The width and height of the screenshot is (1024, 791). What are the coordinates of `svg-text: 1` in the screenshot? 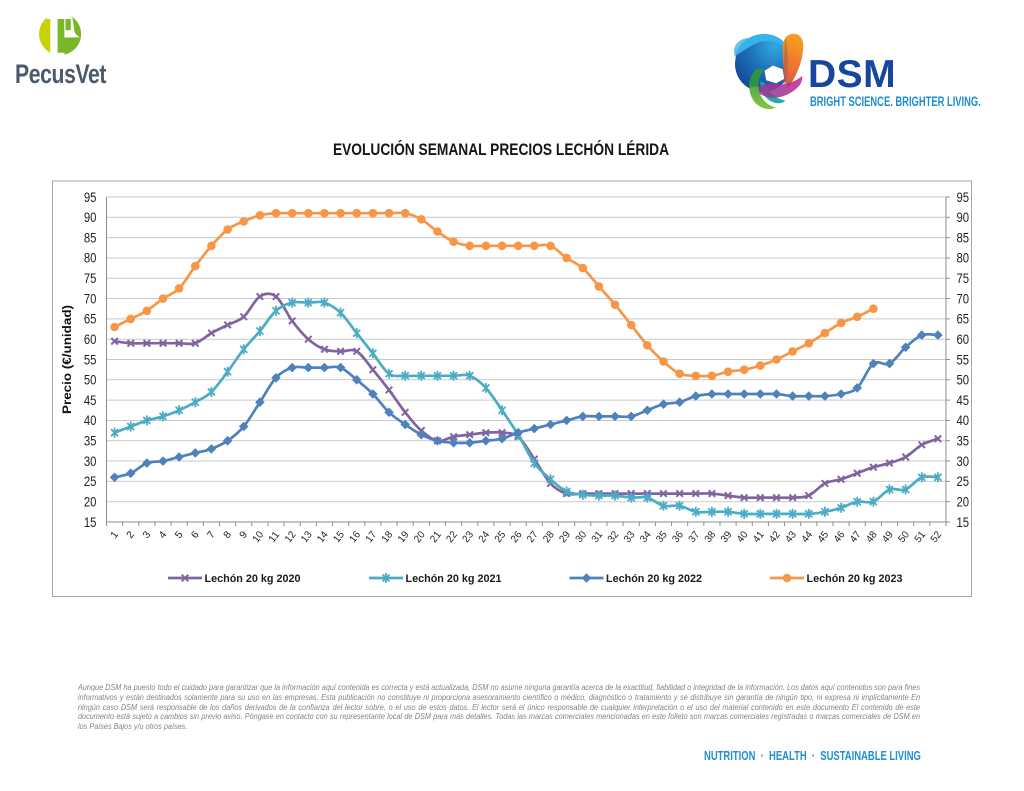 It's located at (115, 535).